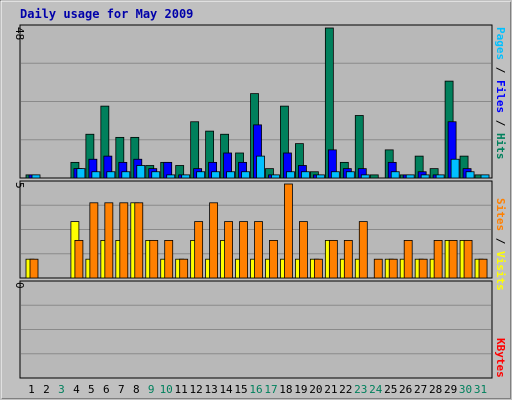 This screenshot has width=512, height=400. I want to click on day-label: 21, so click(330, 389).